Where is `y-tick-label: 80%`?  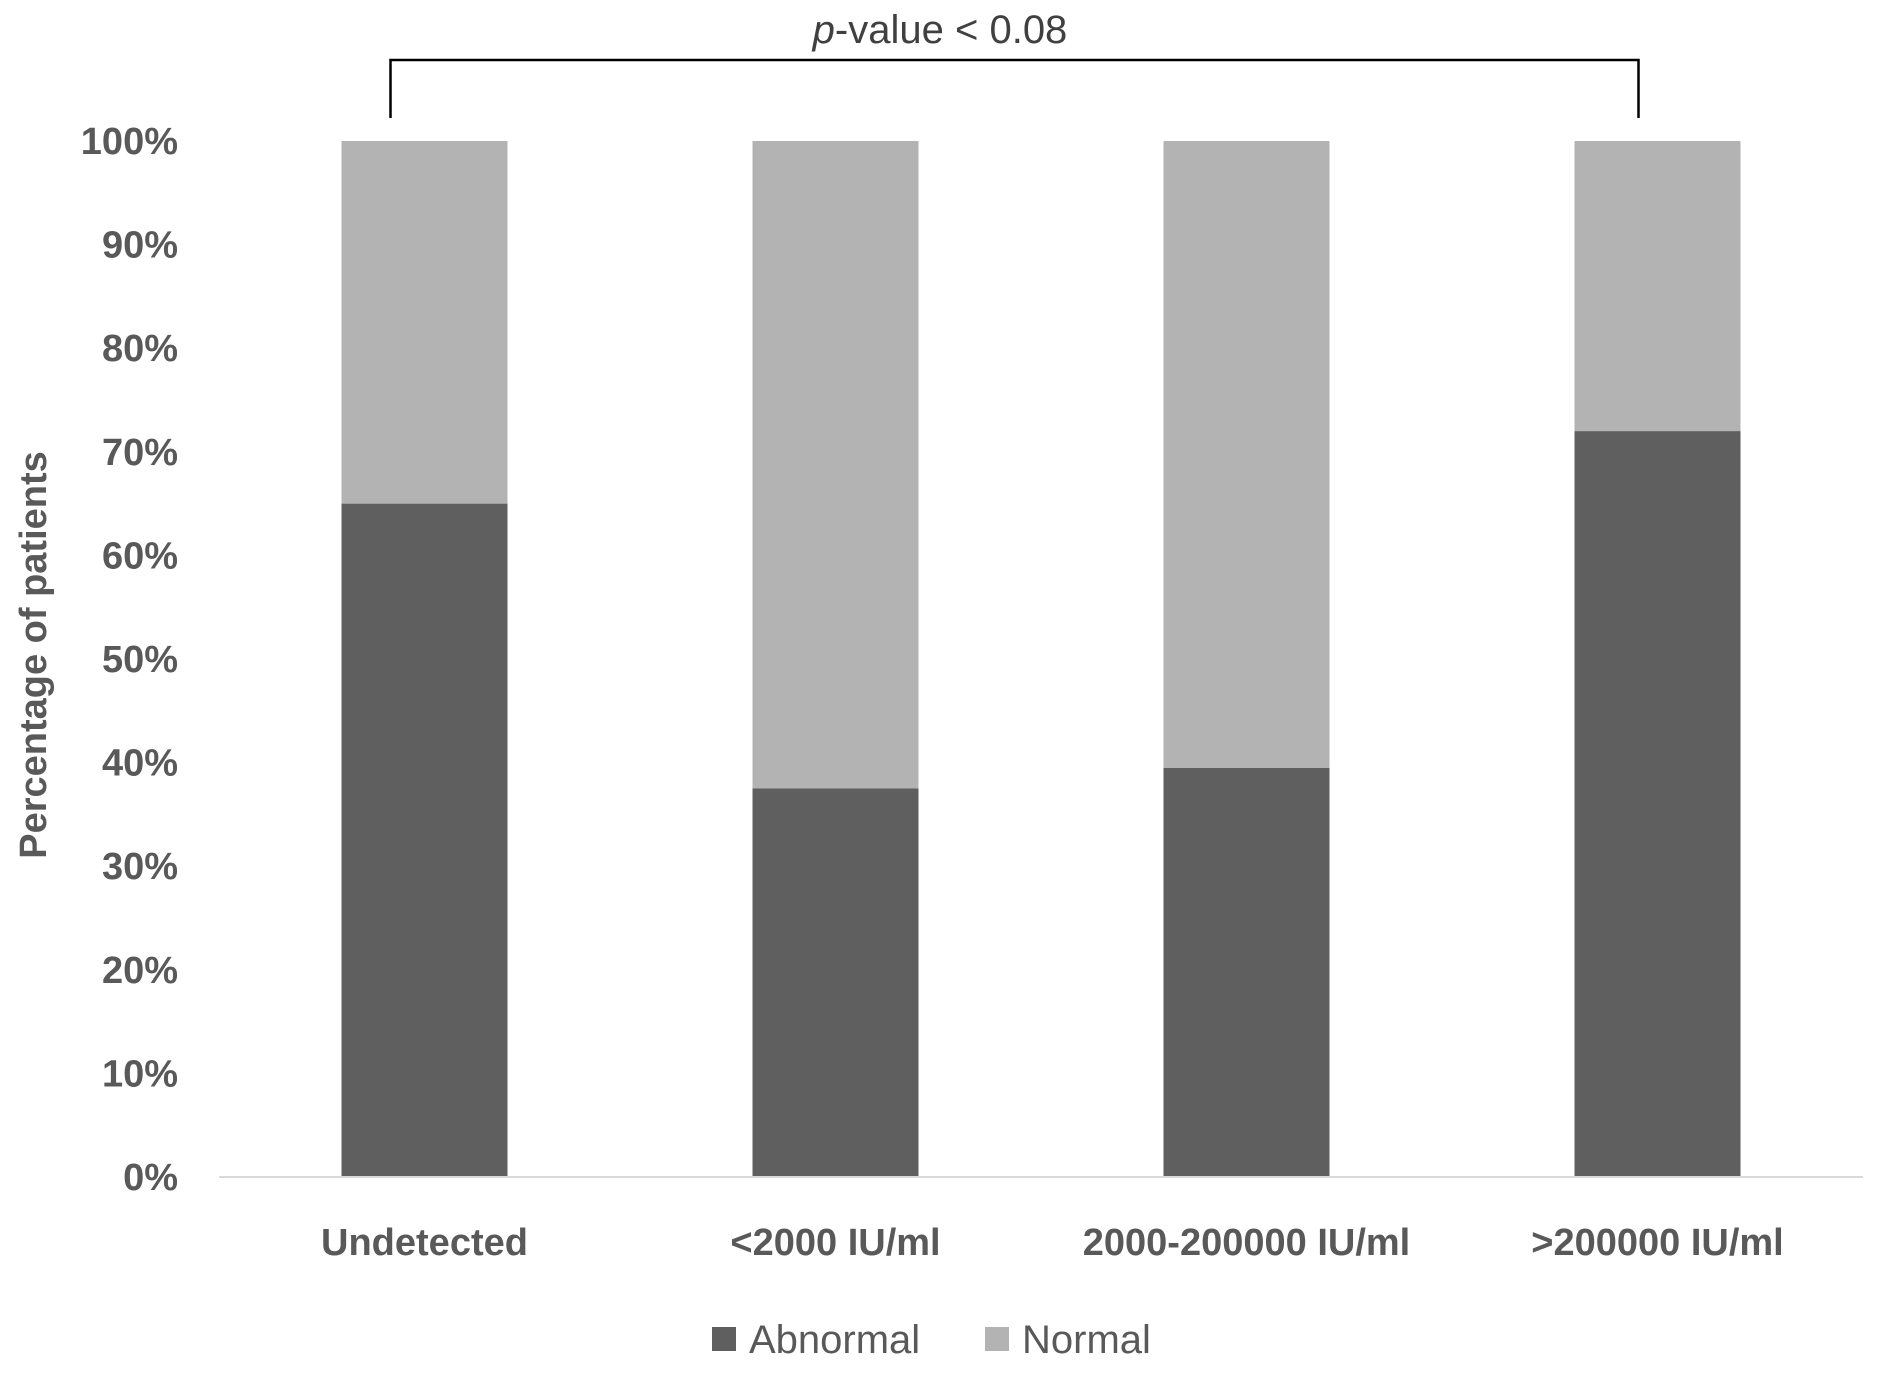
y-tick-label: 80% is located at coordinates (140, 349).